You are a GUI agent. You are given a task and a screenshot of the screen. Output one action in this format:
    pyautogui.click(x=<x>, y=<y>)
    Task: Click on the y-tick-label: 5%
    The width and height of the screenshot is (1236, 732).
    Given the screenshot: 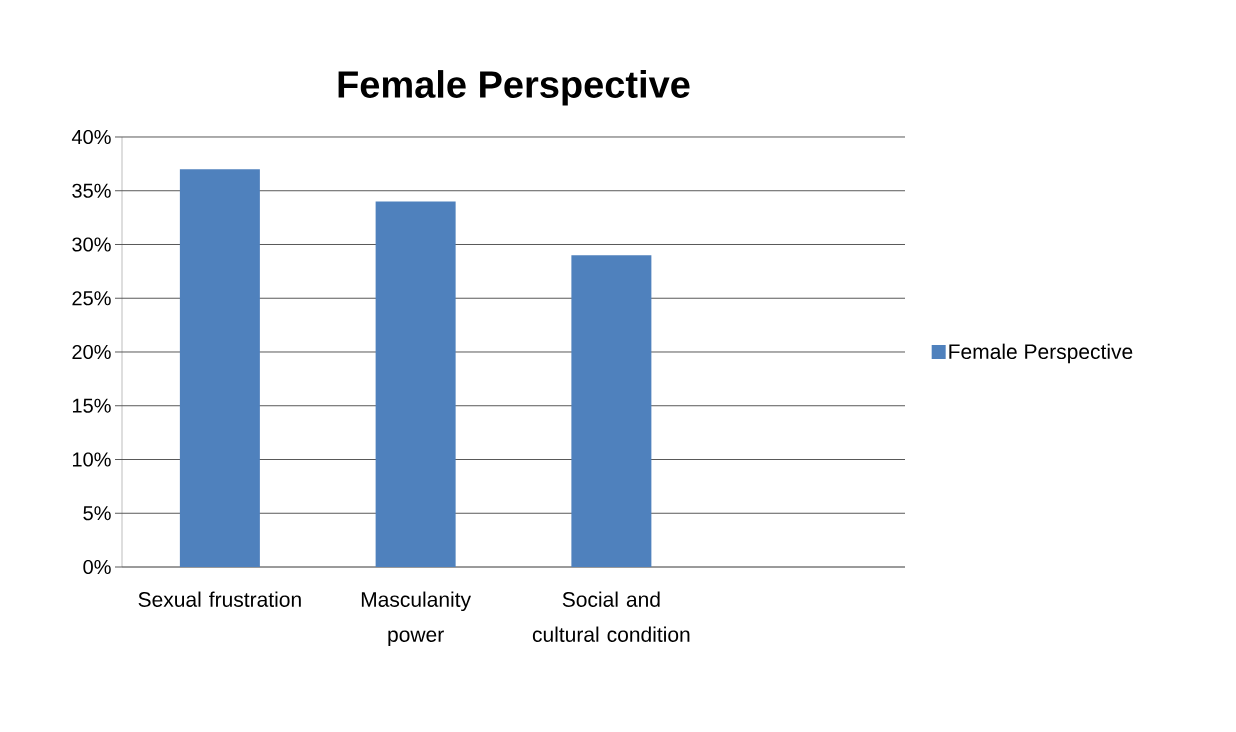 What is the action you would take?
    pyautogui.click(x=97, y=513)
    